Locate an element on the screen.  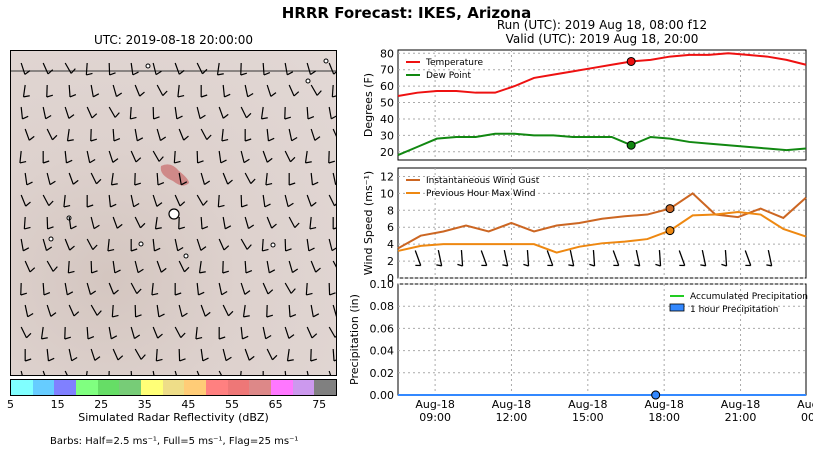
x-tick-date: Aug-18 is located at coordinates (587, 404).